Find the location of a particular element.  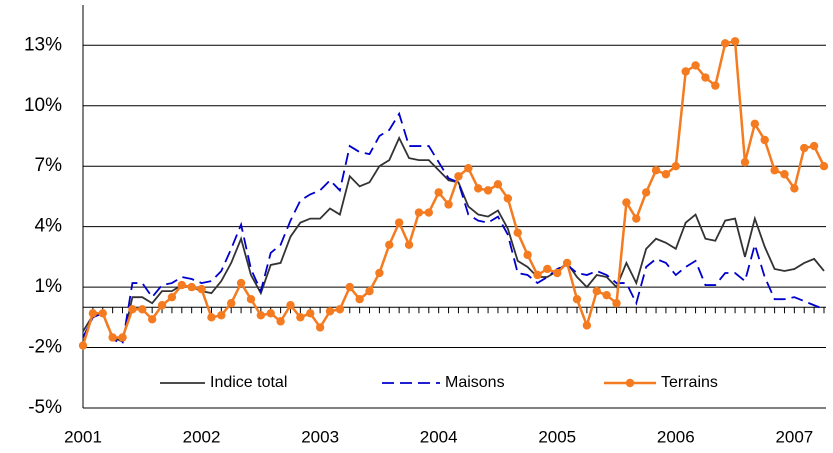

y-tick-label: -2% is located at coordinates (45, 347).